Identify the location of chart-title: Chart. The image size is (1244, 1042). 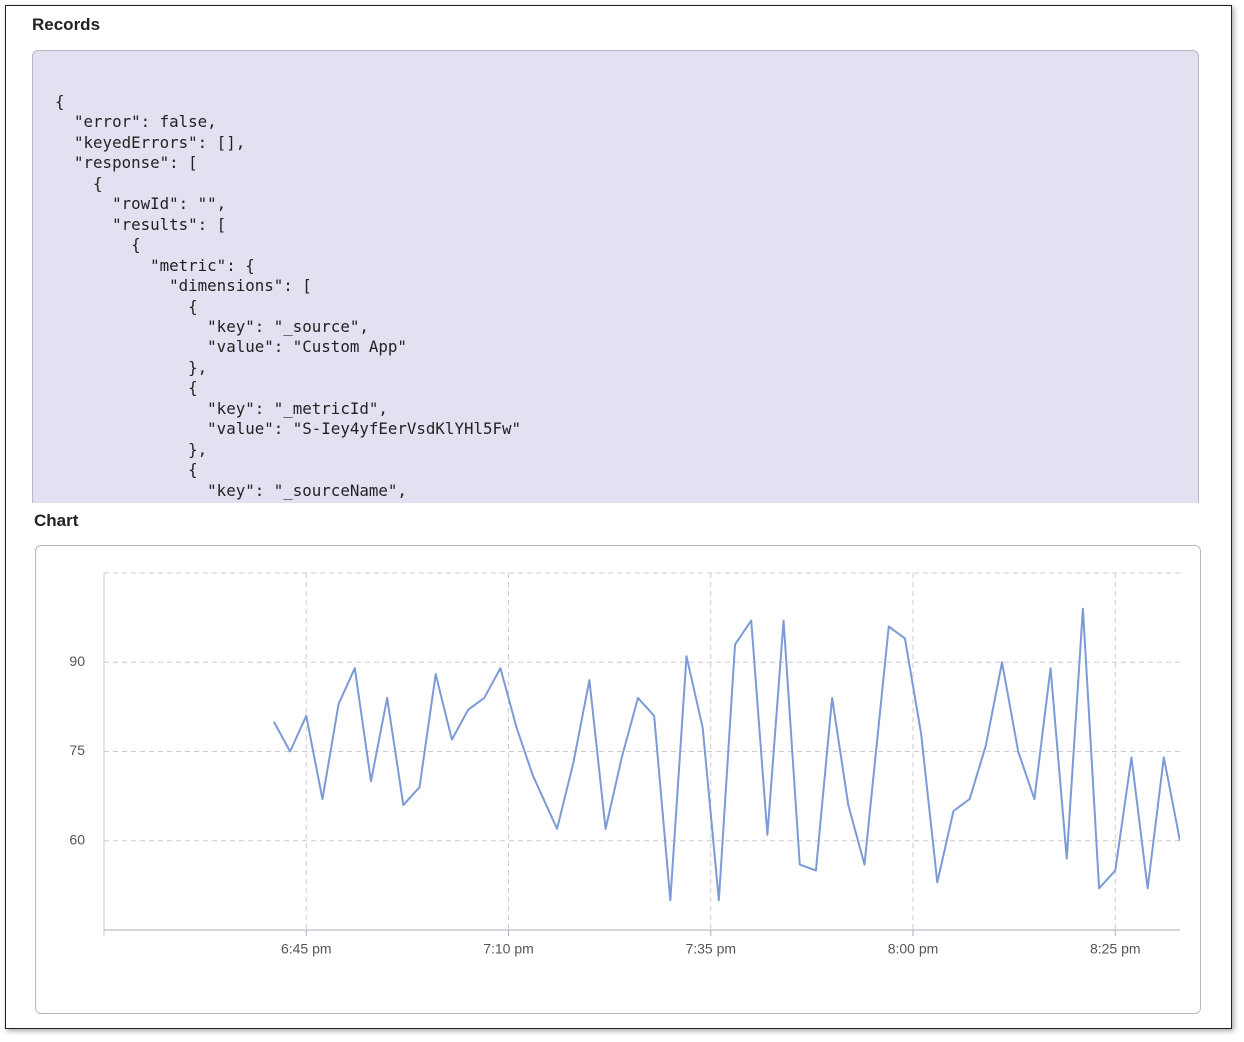
(56, 520).